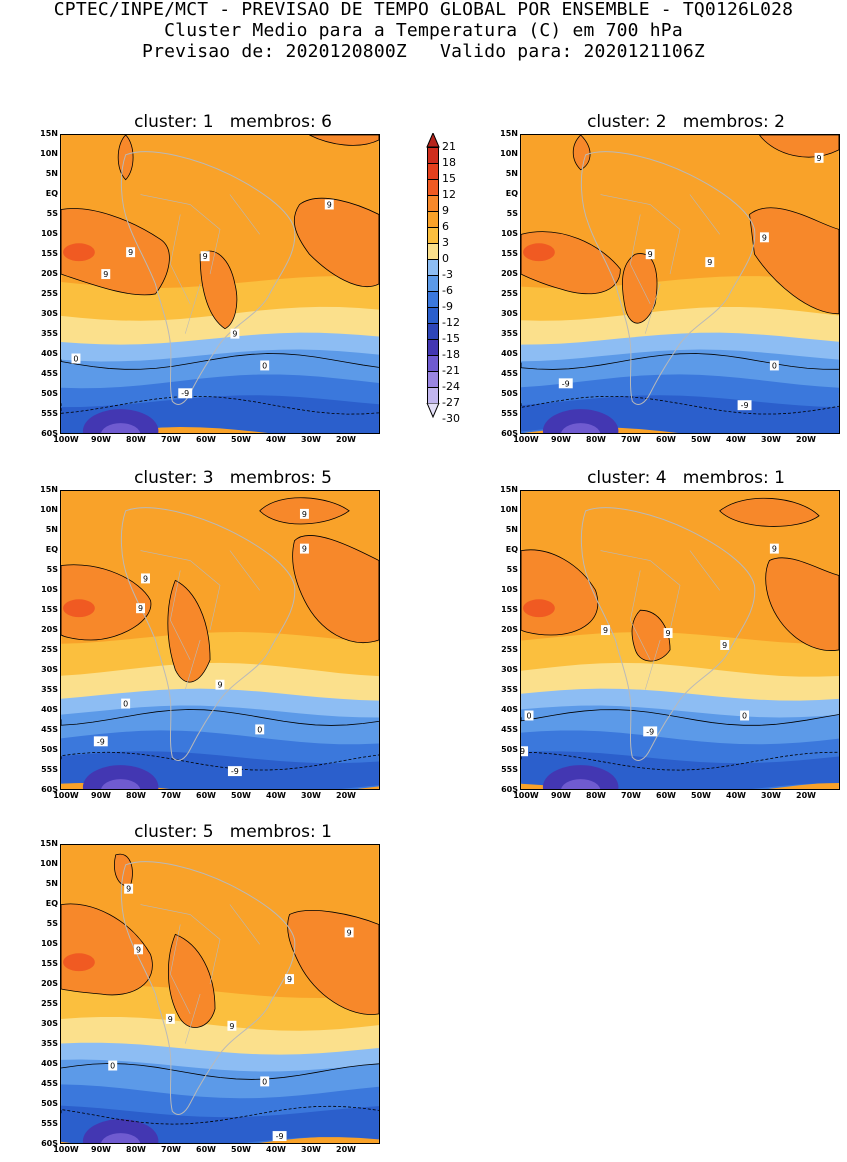  I want to click on temperature-map: 9 9 9 9 9 9 0 0 -9, so click(220, 994).